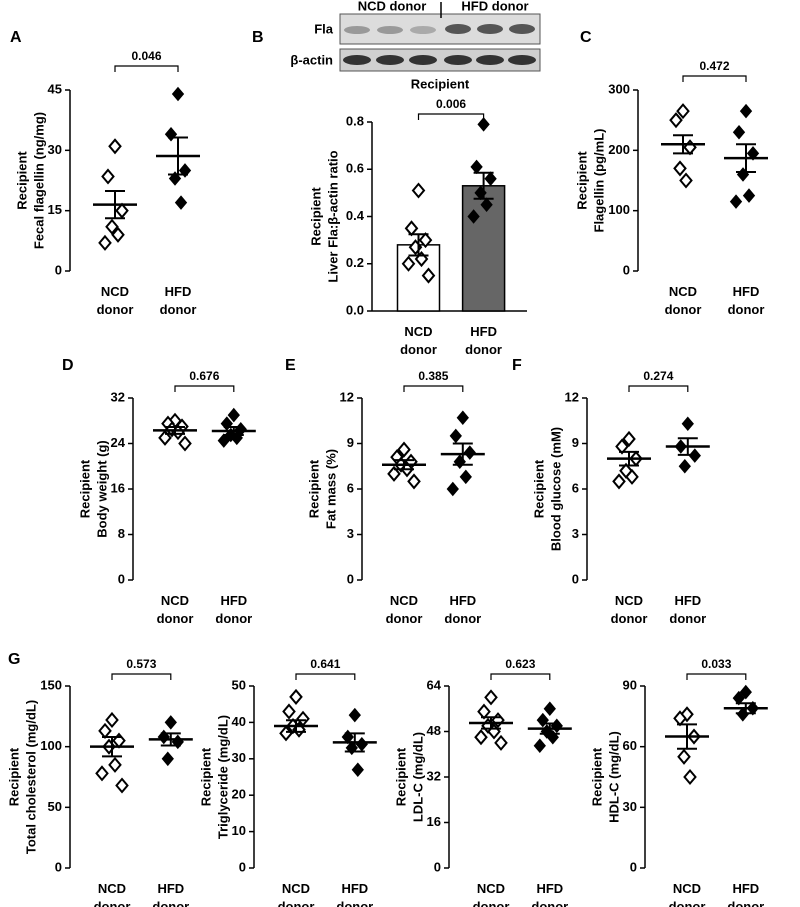 This screenshot has width=800, height=907. I want to click on panel-label: E, so click(290, 365).